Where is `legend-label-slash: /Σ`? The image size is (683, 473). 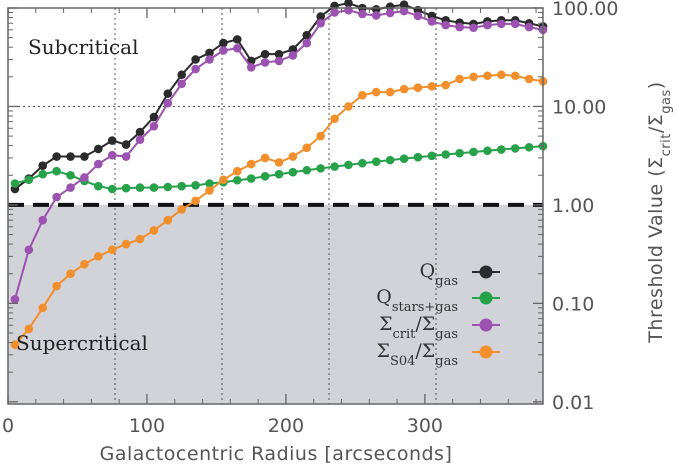 legend-label-slash: /Σ is located at coordinates (425, 324).